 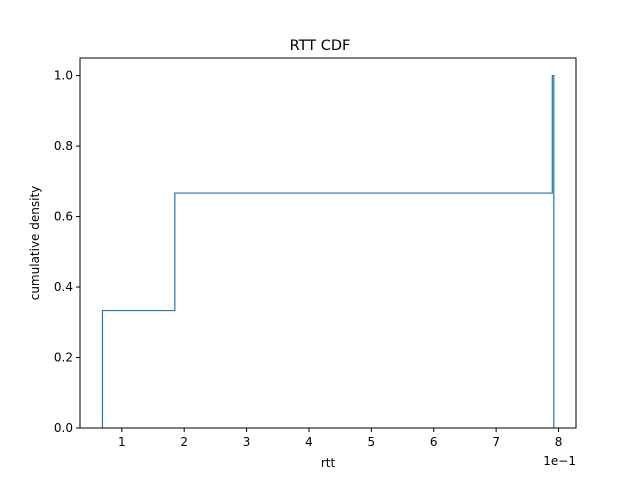 I want to click on y-tick-label: 0.4, so click(x=63, y=287).